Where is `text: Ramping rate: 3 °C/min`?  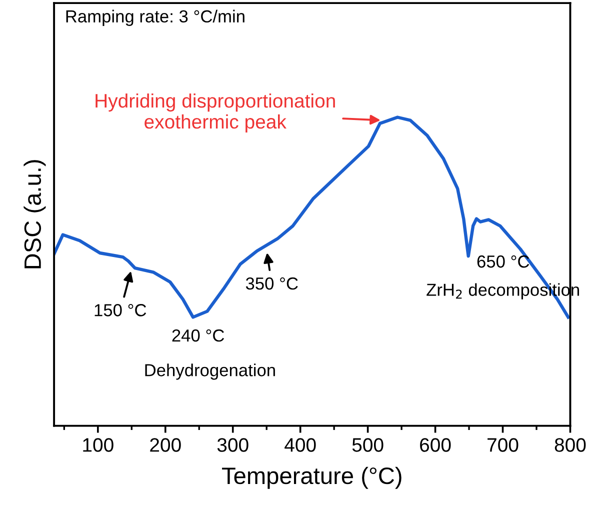 text: Ramping rate: 3 °C/min is located at coordinates (155, 18).